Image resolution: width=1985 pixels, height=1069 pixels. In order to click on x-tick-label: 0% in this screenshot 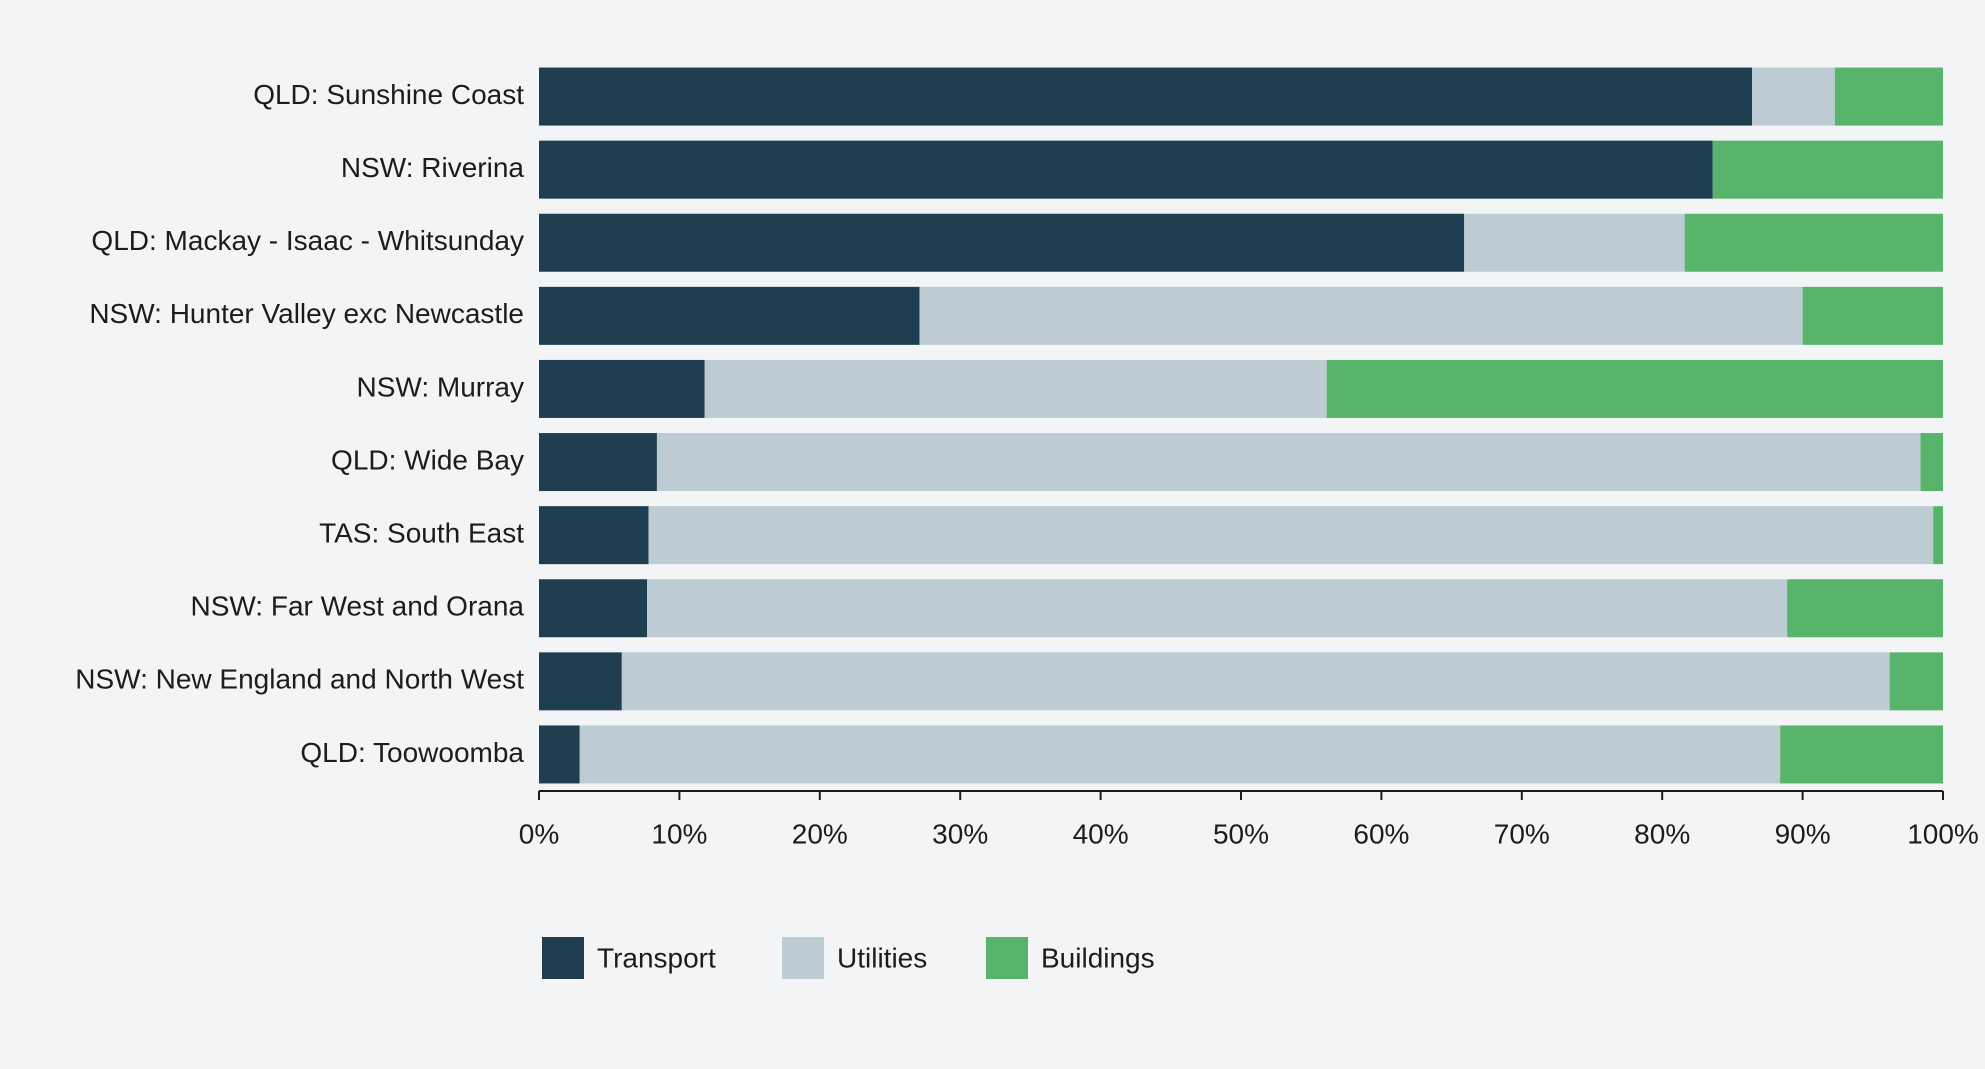, I will do `click(539, 833)`.